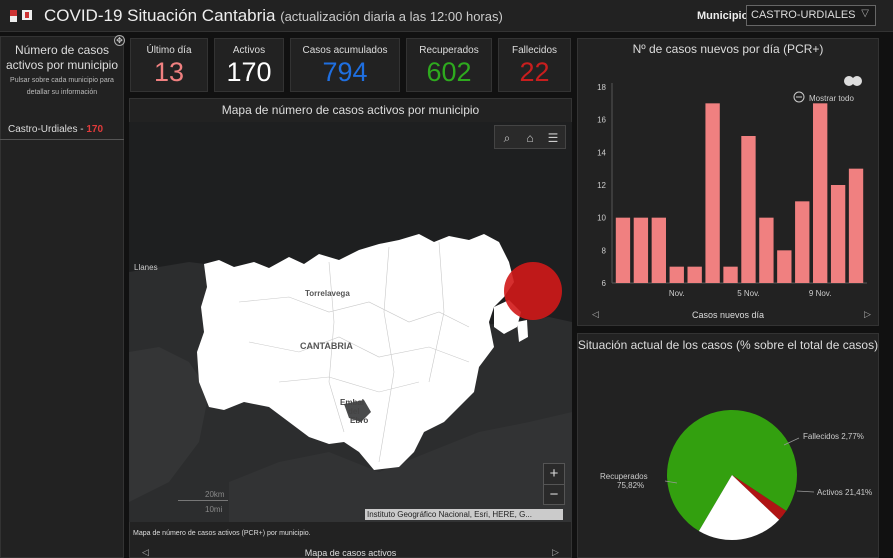 The height and width of the screenshot is (558, 893). I want to click on card-value: 602, so click(449, 72).